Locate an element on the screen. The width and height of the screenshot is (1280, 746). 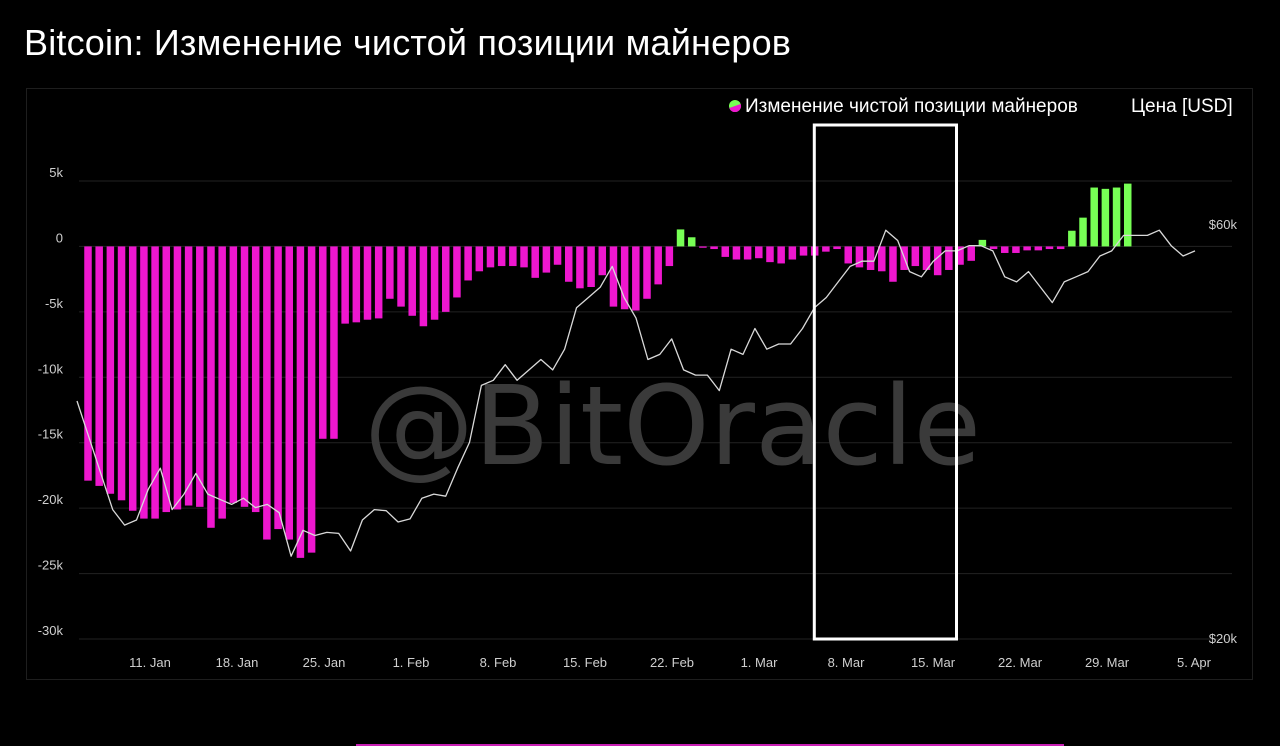
y-tick-label: 0 is located at coordinates (59, 237).